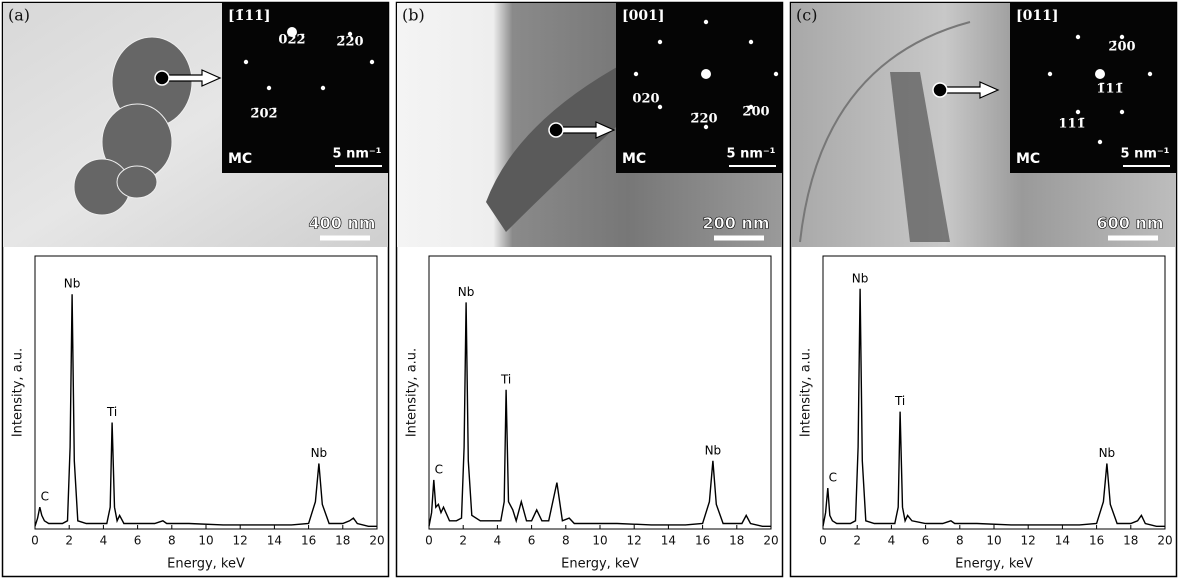 This screenshot has height=579, width=1181. Describe the element at coordinates (885, 132) in the screenshot. I see `arc` at that location.